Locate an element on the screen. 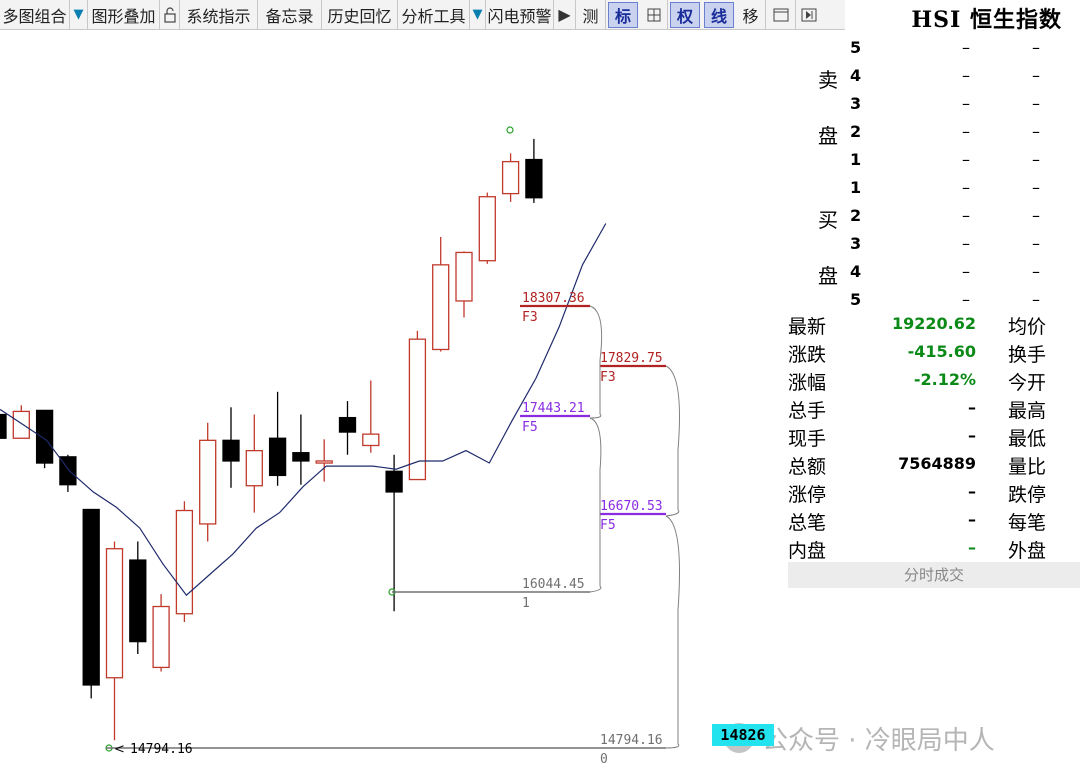 The height and width of the screenshot is (781, 1080). next-panel-icon is located at coordinates (809, 15).